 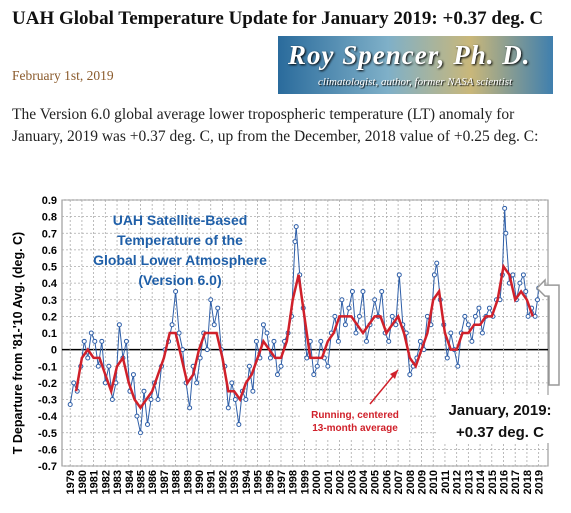 What do you see at coordinates (282, 482) in the screenshot?
I see `x-tick-label: 1997` at bounding box center [282, 482].